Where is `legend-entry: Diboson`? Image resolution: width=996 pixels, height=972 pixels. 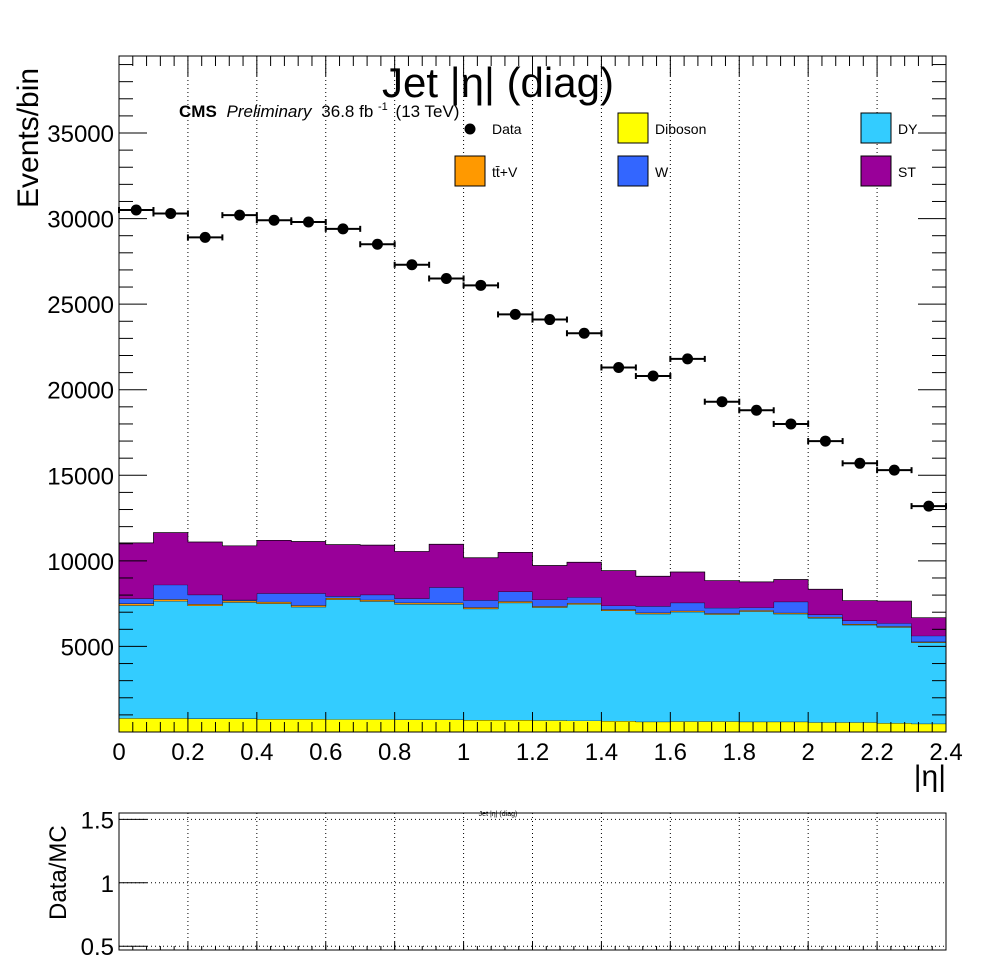 legend-entry: Diboson is located at coordinates (661, 128).